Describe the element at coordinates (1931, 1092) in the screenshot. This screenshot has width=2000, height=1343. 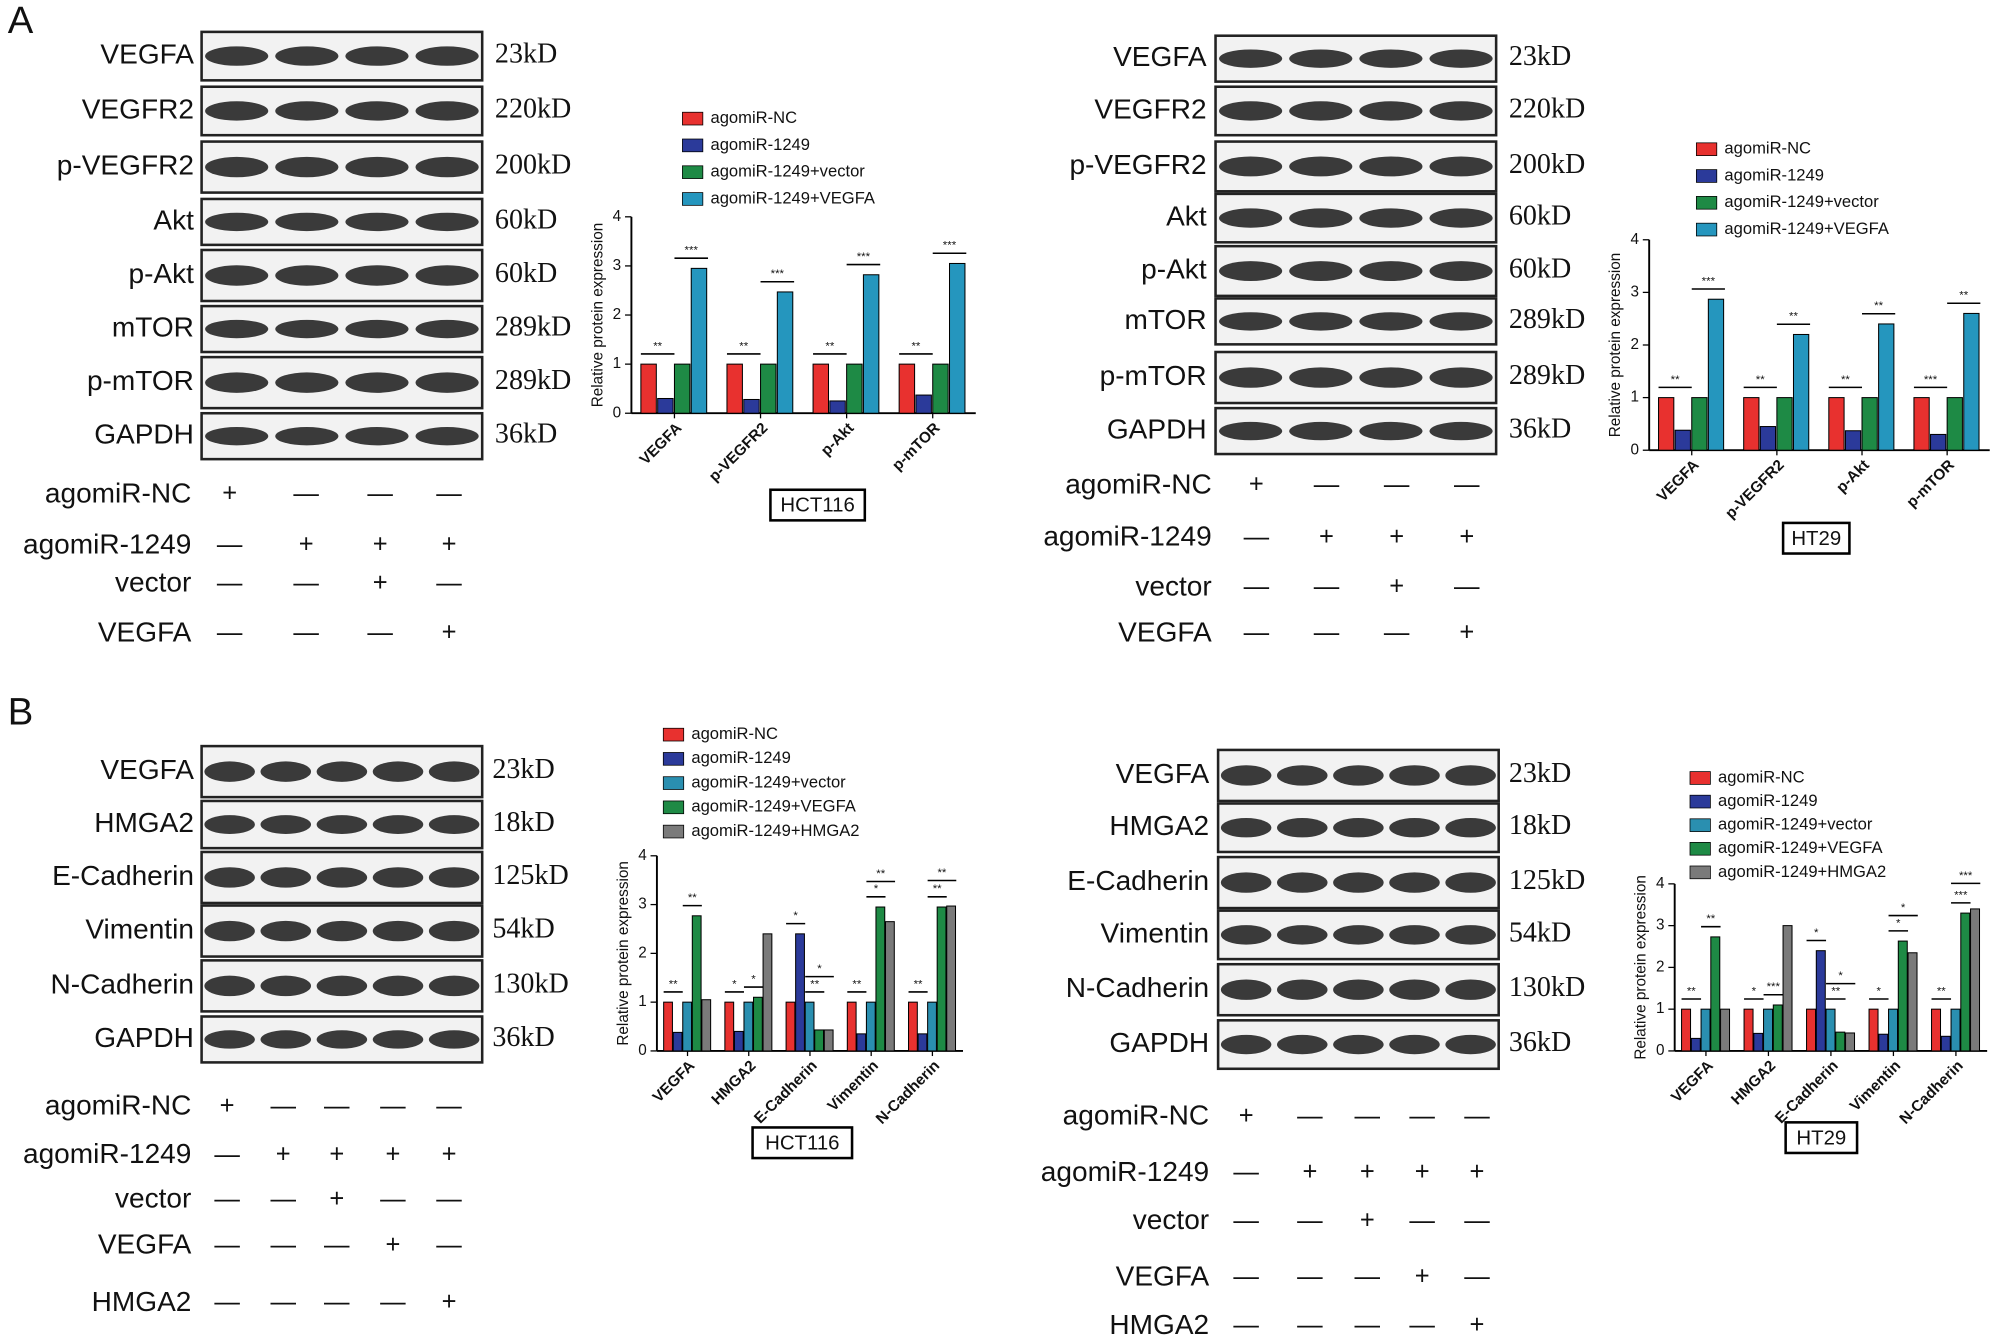
I see `x-tick-label: N-Cadherin` at that location.